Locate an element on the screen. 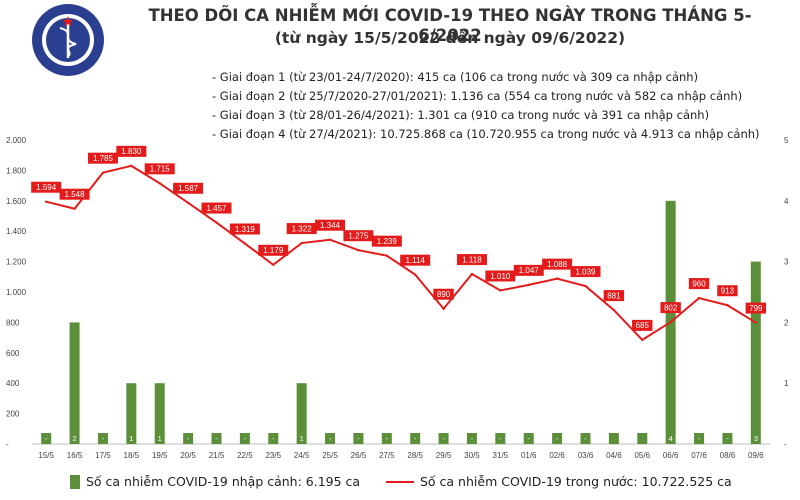  line-value-label: 890 is located at coordinates (444, 294).